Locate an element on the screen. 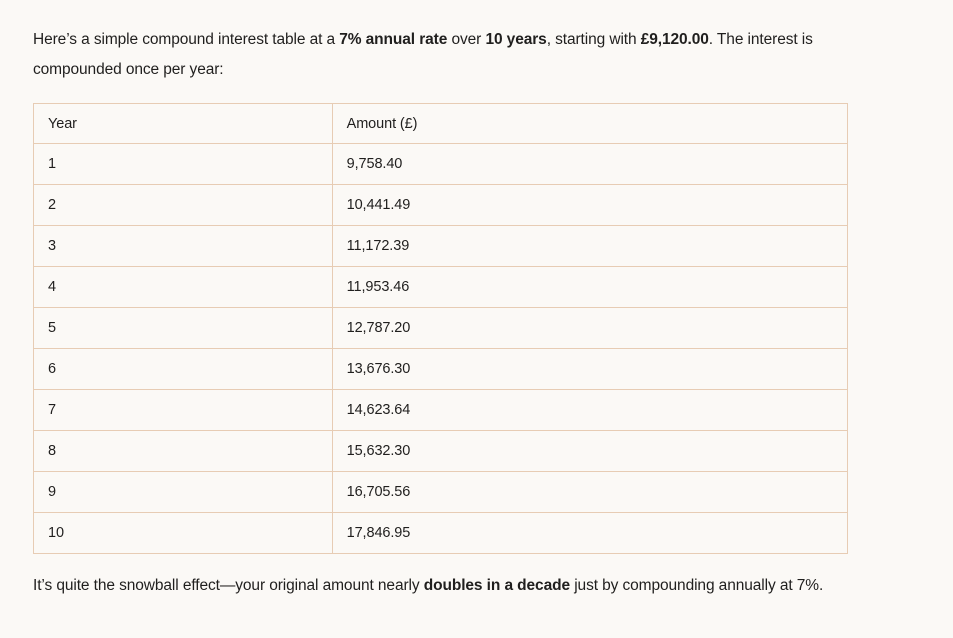 This screenshot has height=638, width=953. table-row: 2 10,441.49 is located at coordinates (441, 205).